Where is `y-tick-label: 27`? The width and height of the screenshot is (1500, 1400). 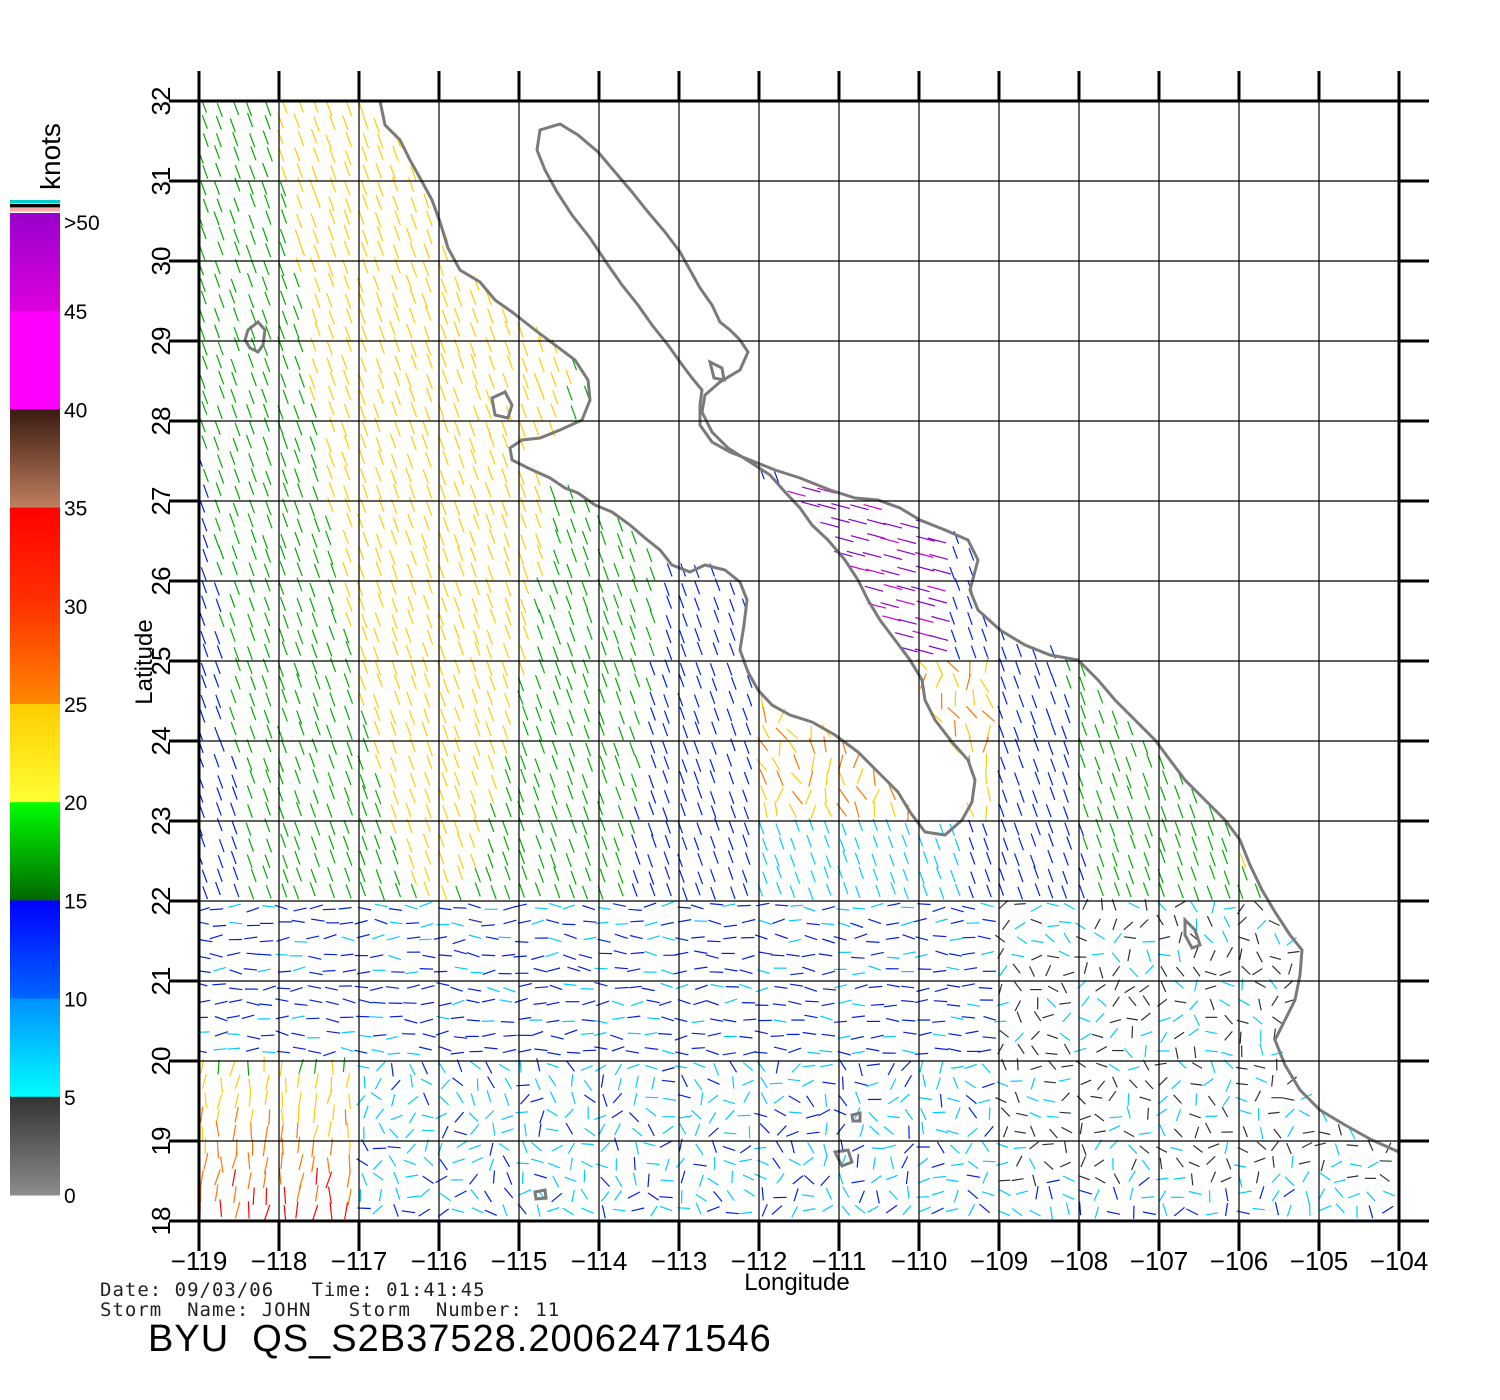
y-tick-label: 27 is located at coordinates (161, 501).